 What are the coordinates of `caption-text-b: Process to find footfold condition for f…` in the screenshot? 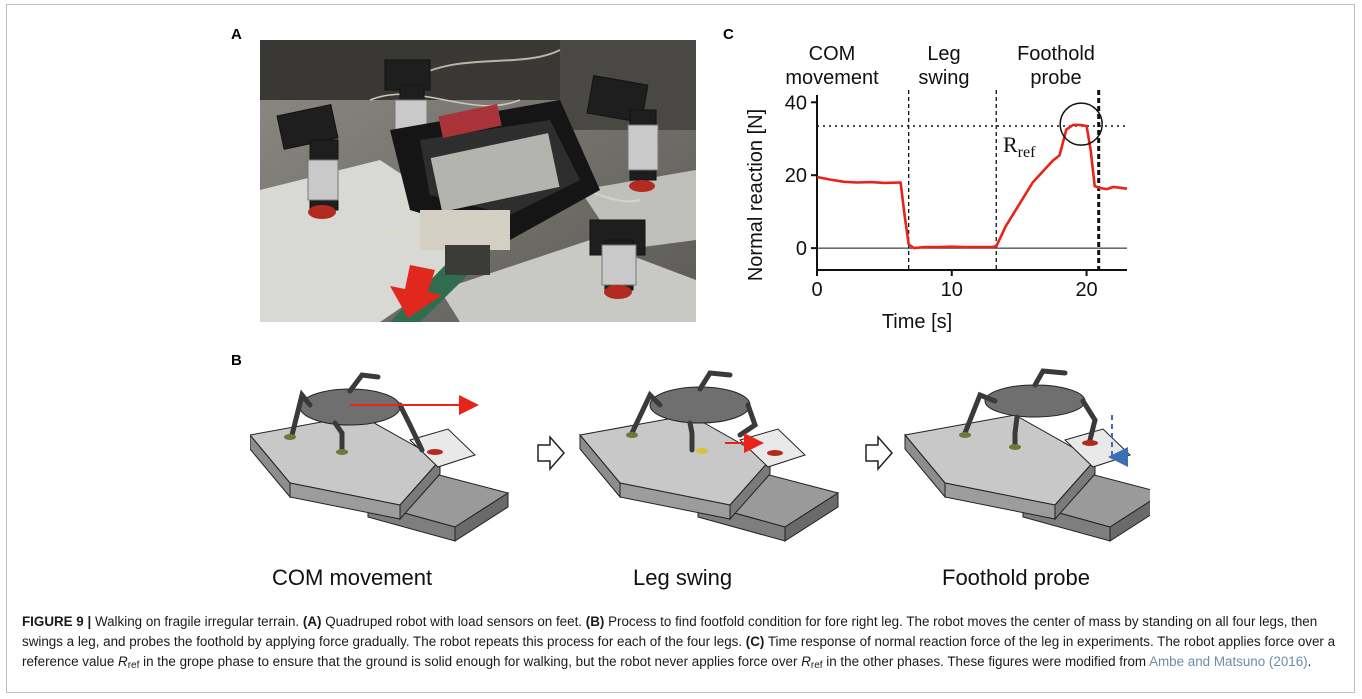 It's located at (670, 631).